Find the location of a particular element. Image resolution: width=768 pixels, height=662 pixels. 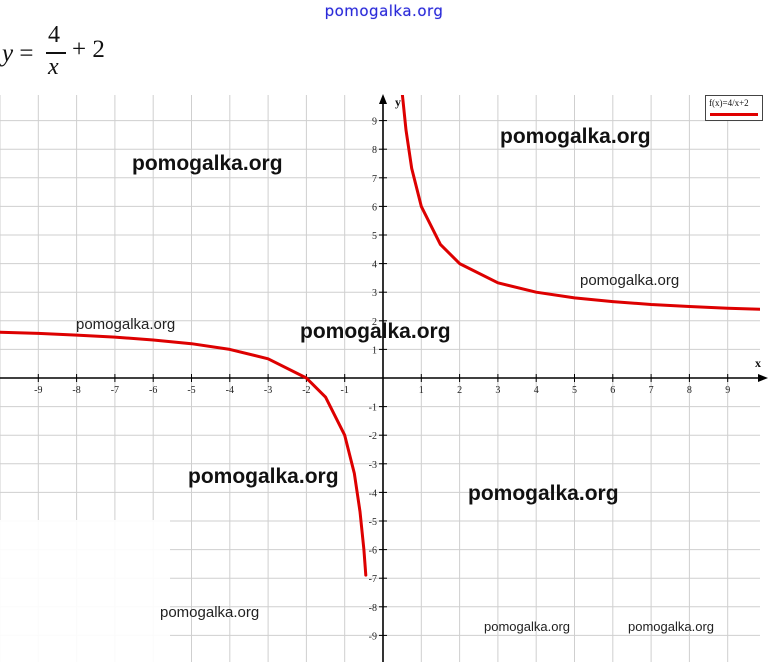

y-tick-label: 9 is located at coordinates (374, 122).